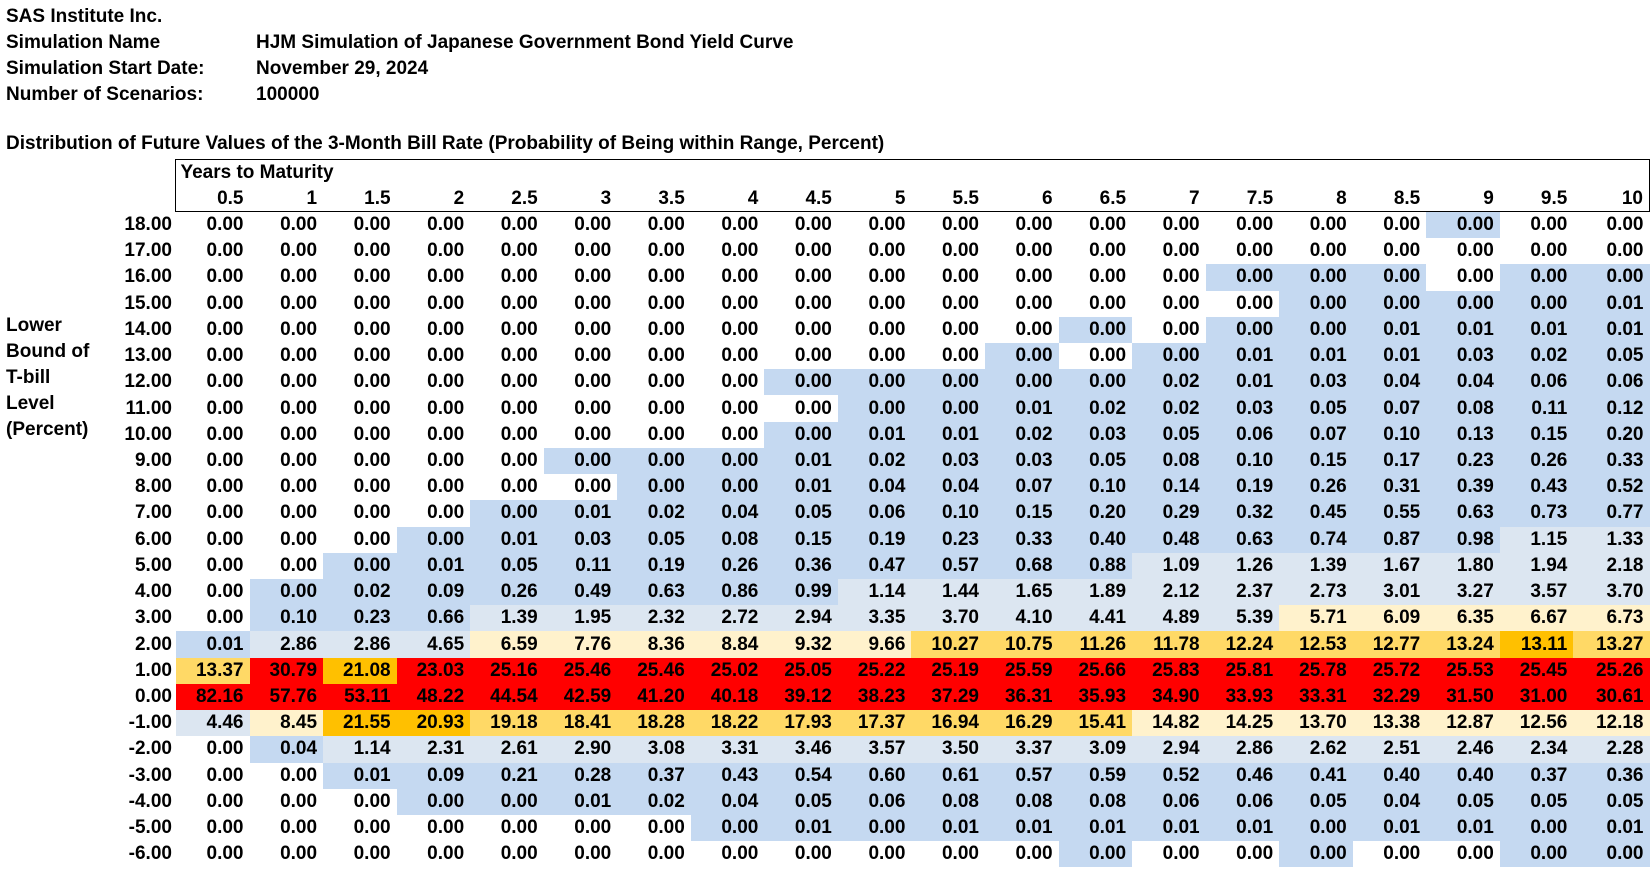 This screenshot has height=870, width=1650. Describe the element at coordinates (801, 592) in the screenshot. I see `probability-cell: 0.99` at that location.